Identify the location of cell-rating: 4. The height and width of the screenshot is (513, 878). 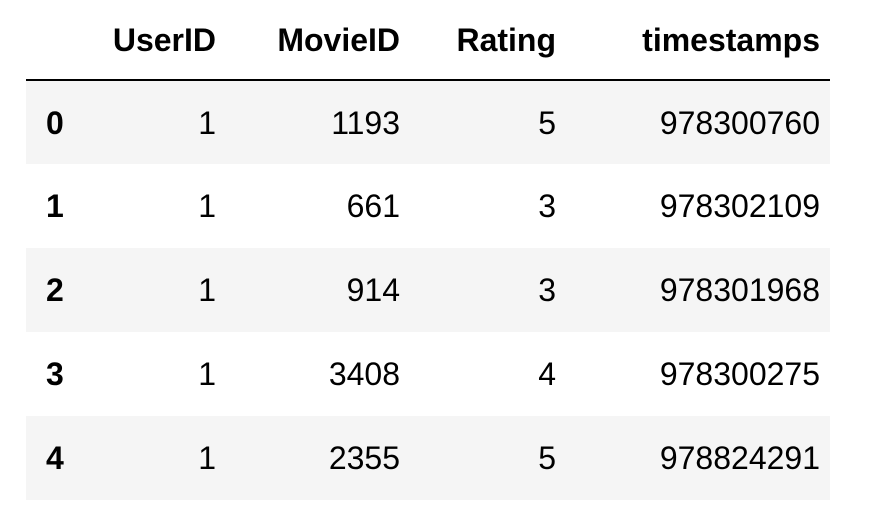
(547, 374).